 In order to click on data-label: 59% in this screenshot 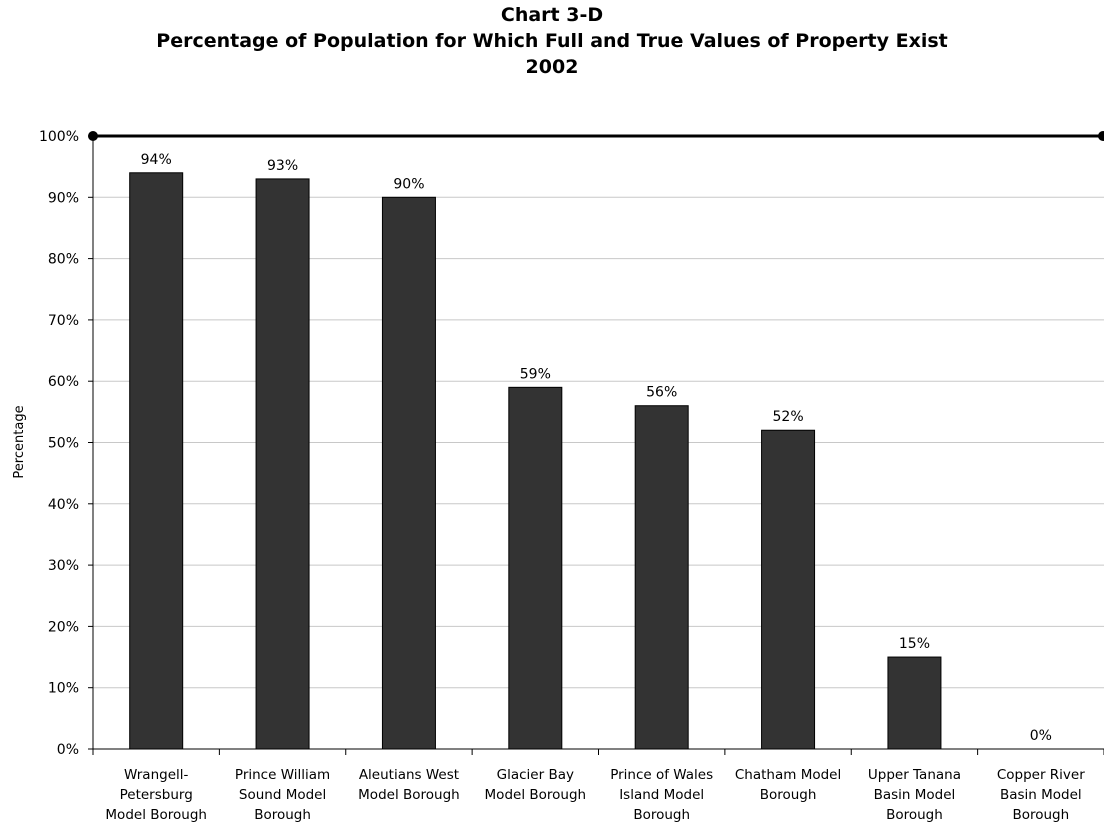, I will do `click(535, 374)`.